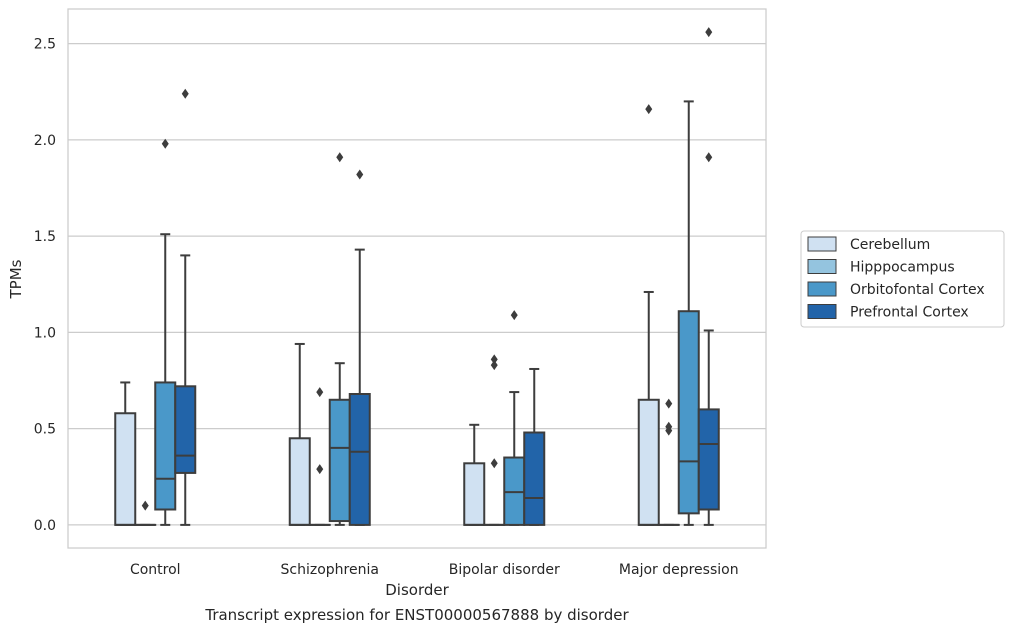 Image resolution: width=1014 pixels, height=634 pixels. What do you see at coordinates (155, 570) in the screenshot?
I see `x-tick-label: Control` at bounding box center [155, 570].